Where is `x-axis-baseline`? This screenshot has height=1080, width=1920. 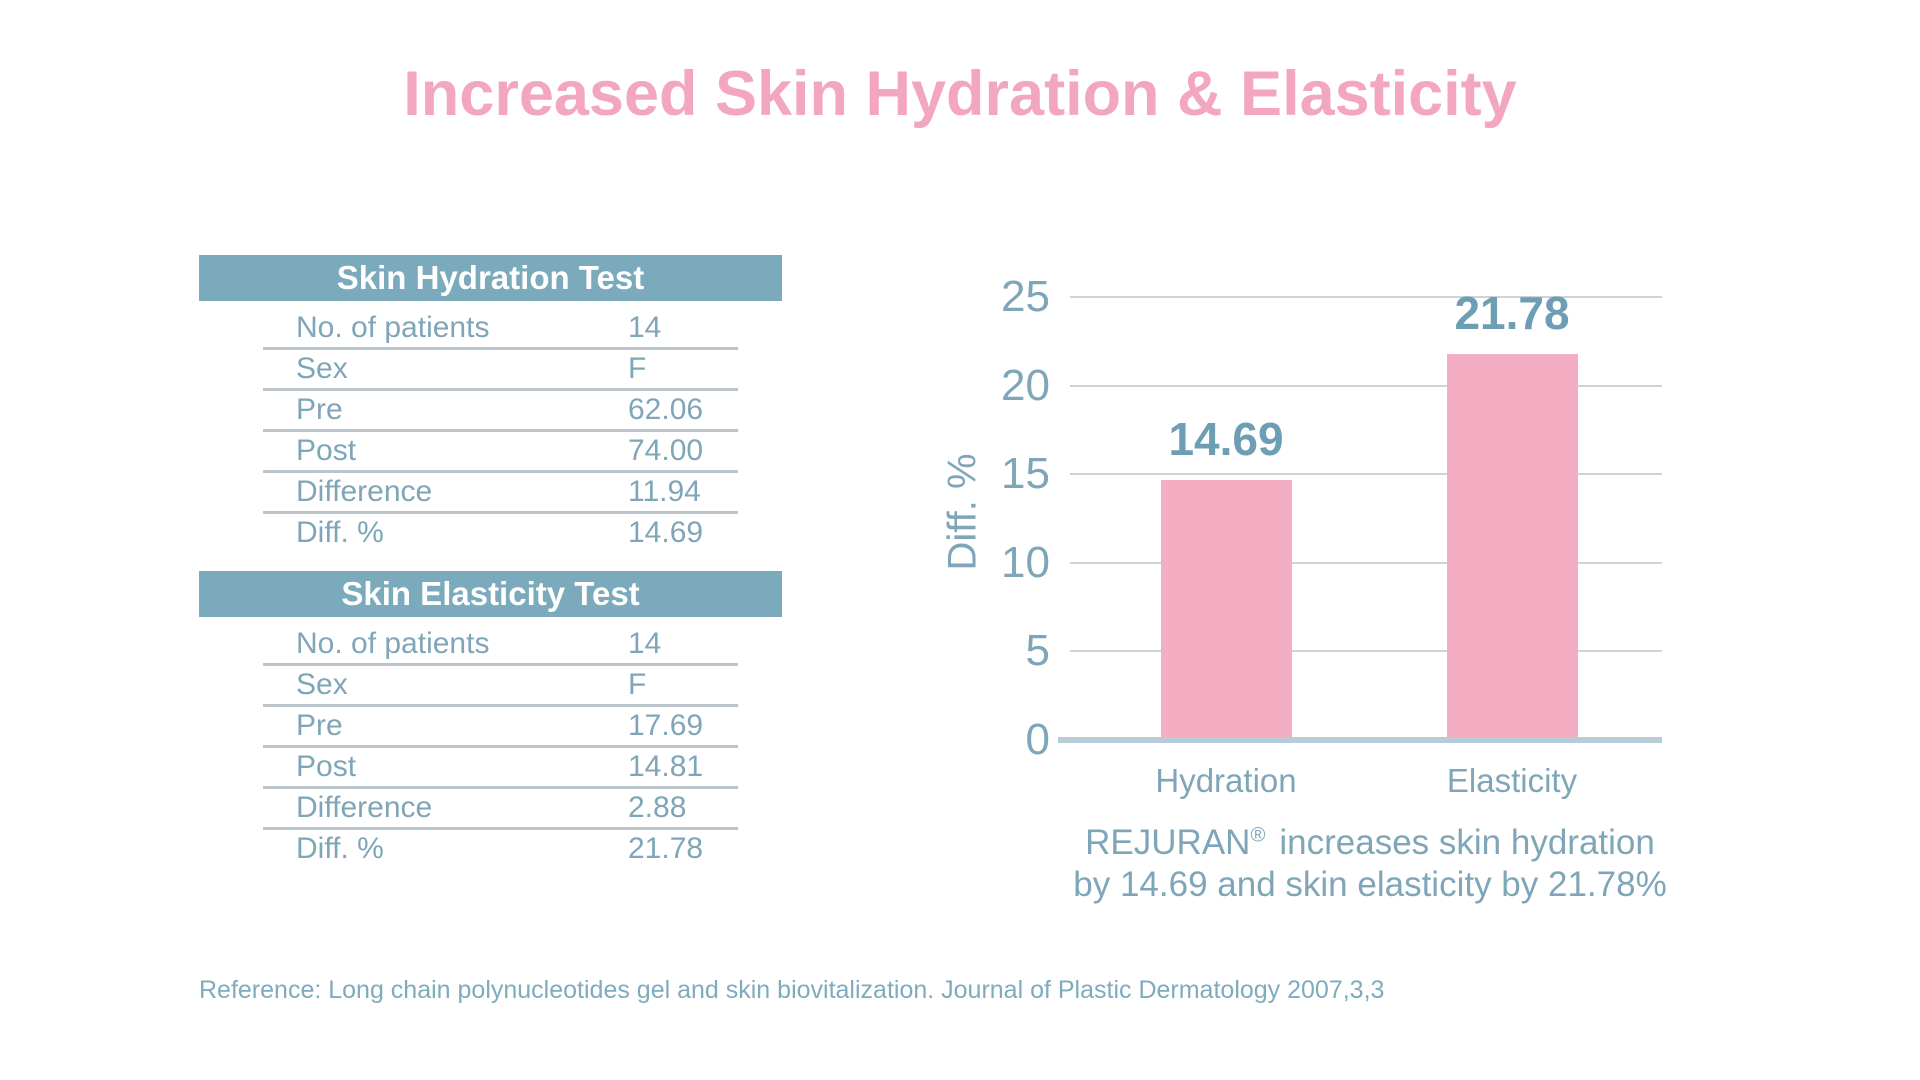 x-axis-baseline is located at coordinates (1360, 740).